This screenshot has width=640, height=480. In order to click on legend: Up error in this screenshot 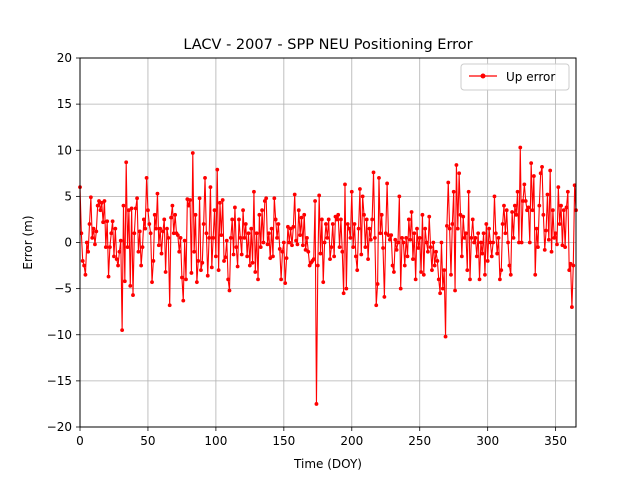, I will do `click(515, 77)`.